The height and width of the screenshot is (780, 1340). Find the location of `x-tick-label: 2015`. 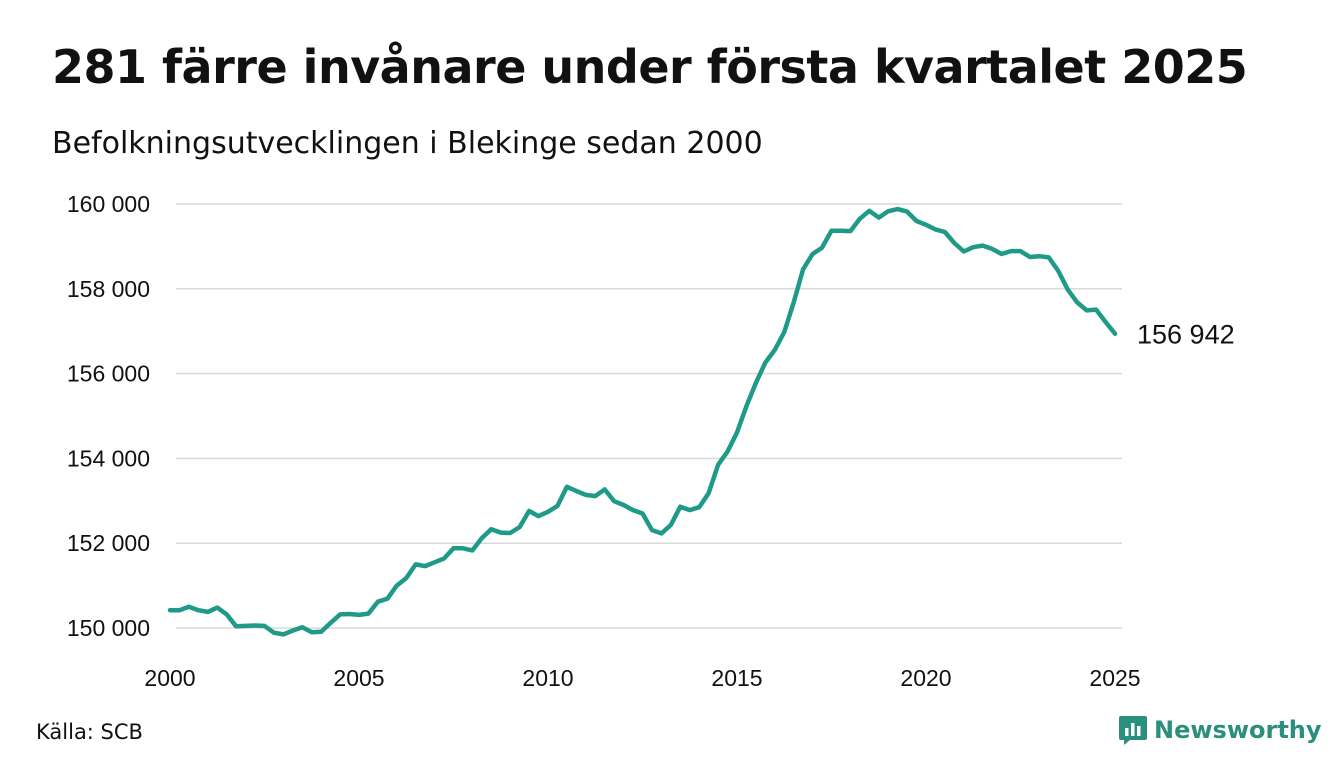

x-tick-label: 2015 is located at coordinates (736, 678).